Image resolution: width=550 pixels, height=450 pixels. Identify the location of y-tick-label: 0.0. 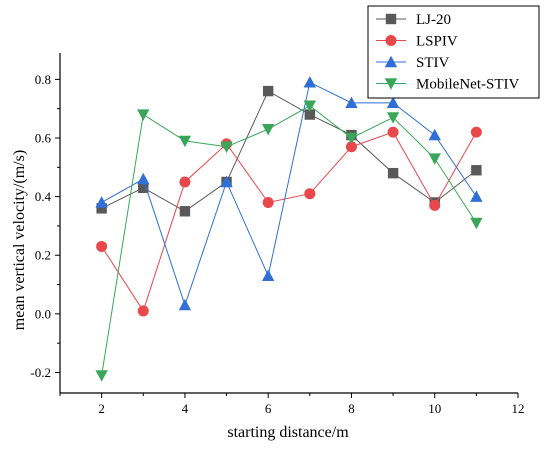
(43, 313).